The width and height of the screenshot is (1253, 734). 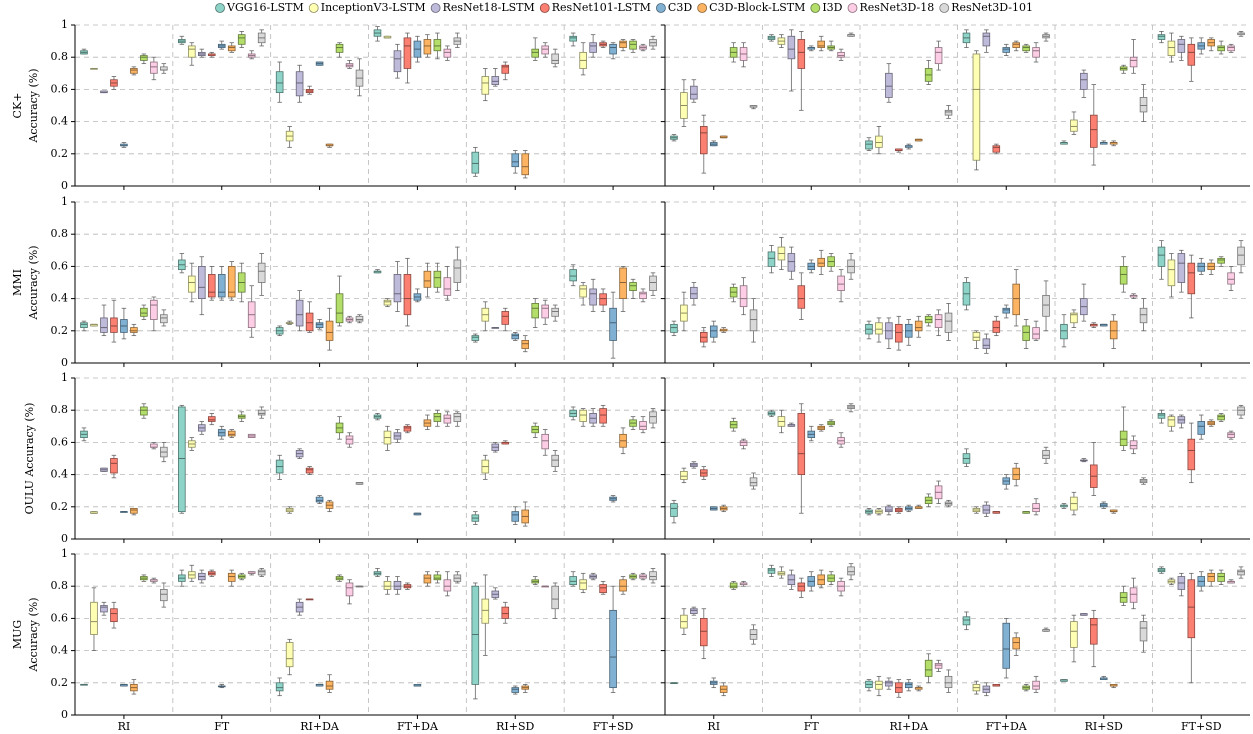 I want to click on legend-label: ResNet18-LSTM, so click(x=489, y=7).